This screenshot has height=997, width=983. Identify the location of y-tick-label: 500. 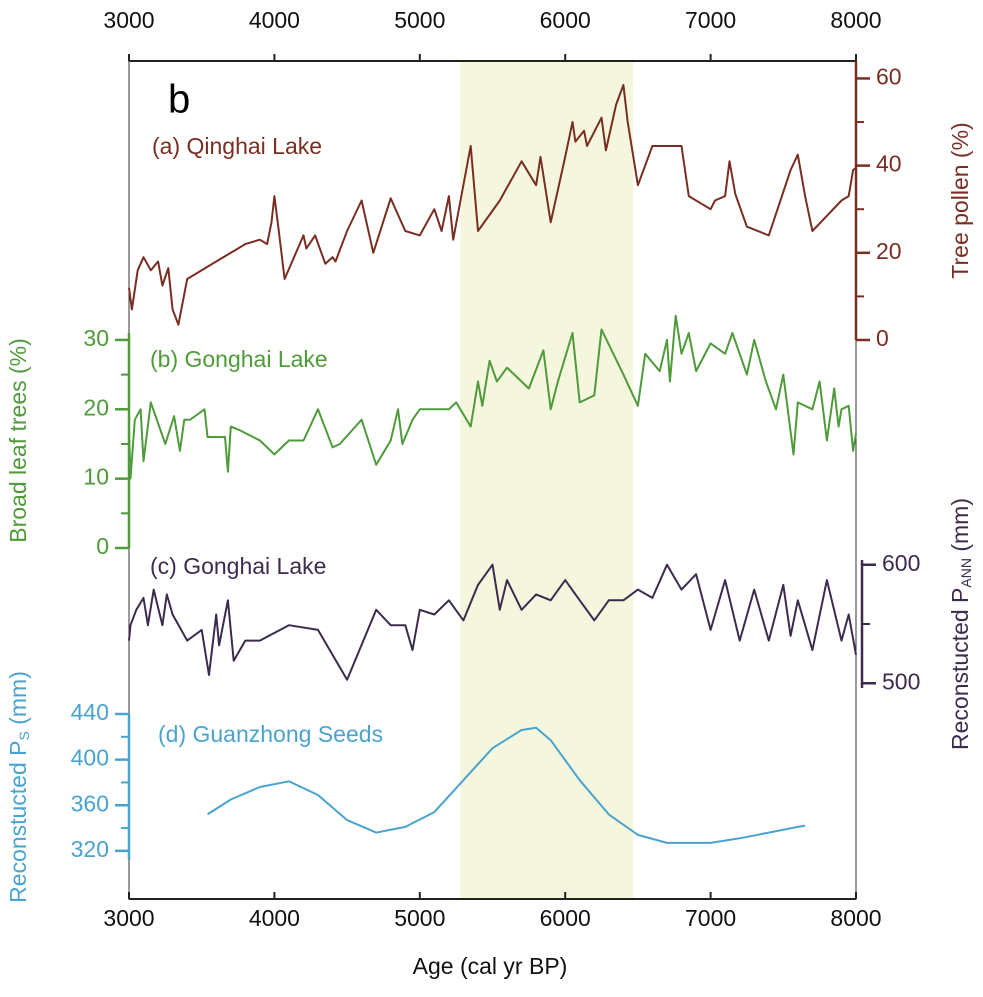
(901, 681).